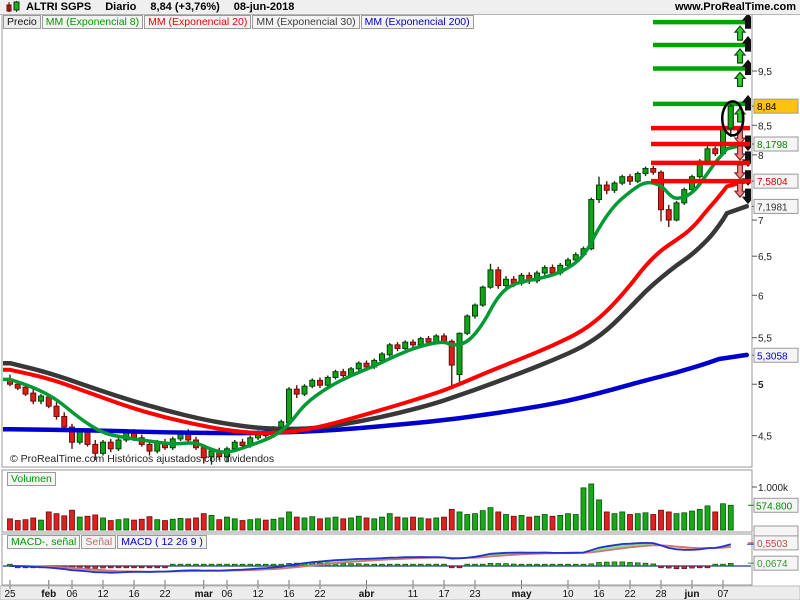 The height and width of the screenshot is (600, 800). I want to click on macd-hist-chip: MACD-, señal, so click(44, 542).